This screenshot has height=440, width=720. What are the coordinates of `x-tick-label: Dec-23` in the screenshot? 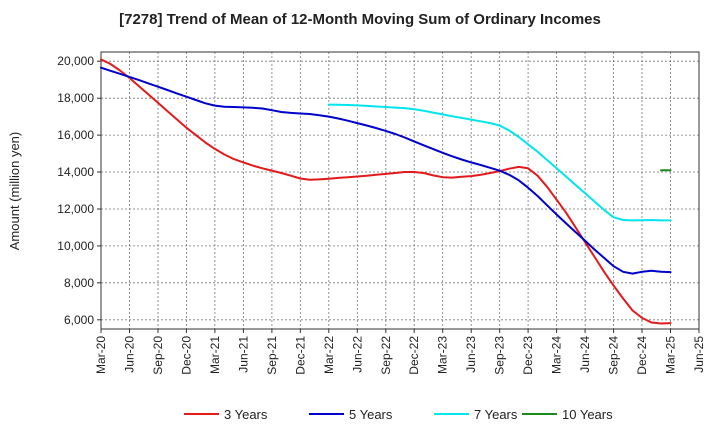 It's located at (528, 355).